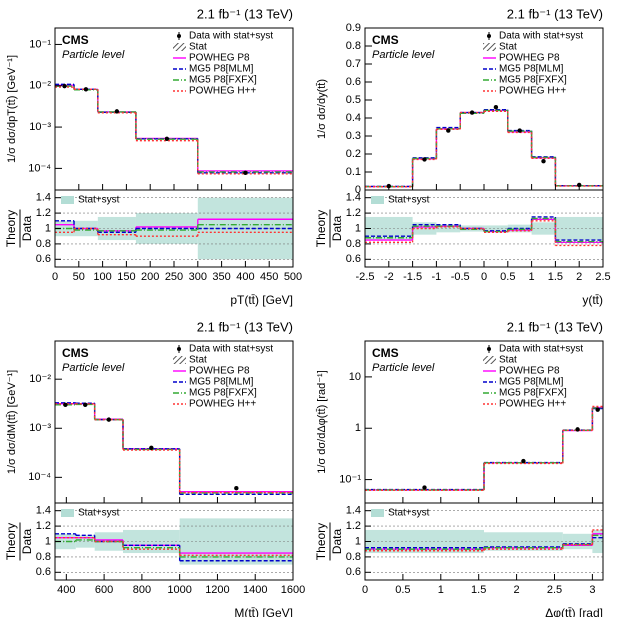 The width and height of the screenshot is (619, 617). Describe the element at coordinates (269, 277) in the screenshot. I see `x-tick-label: 450` at that location.